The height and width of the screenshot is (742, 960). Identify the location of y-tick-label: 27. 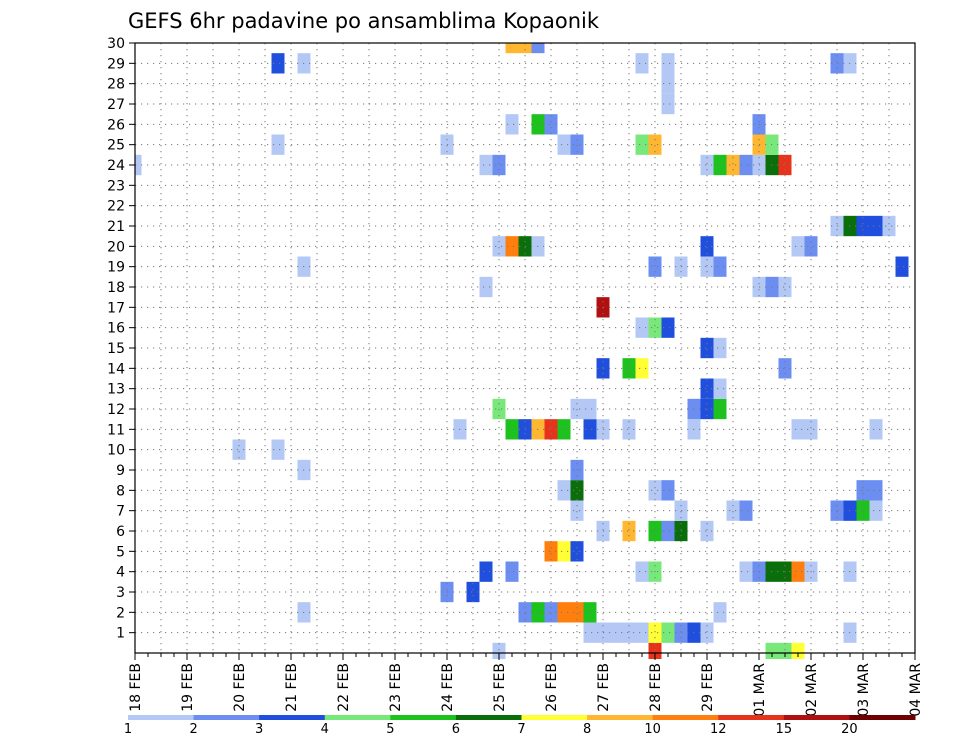
(116, 105).